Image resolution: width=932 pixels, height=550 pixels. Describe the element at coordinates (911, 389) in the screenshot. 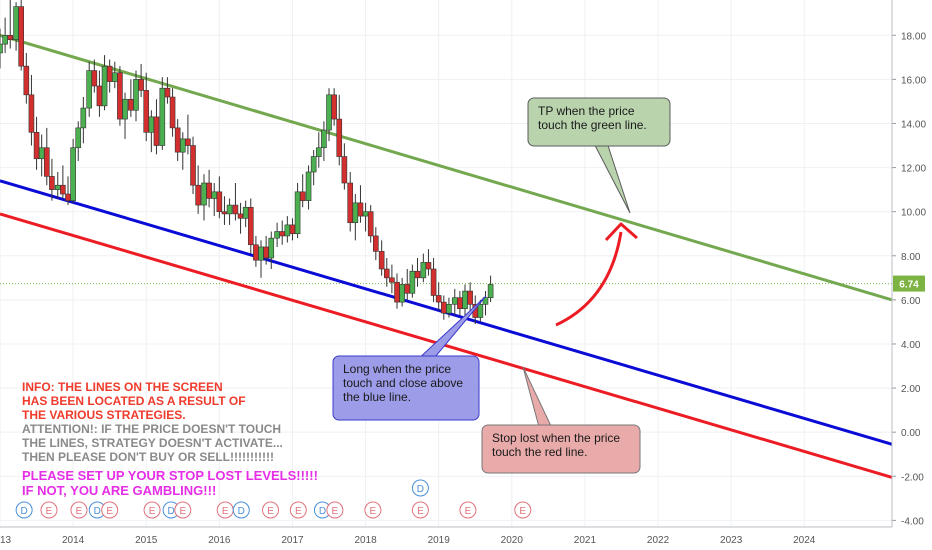

I see `y-tick-label: 2.00` at that location.